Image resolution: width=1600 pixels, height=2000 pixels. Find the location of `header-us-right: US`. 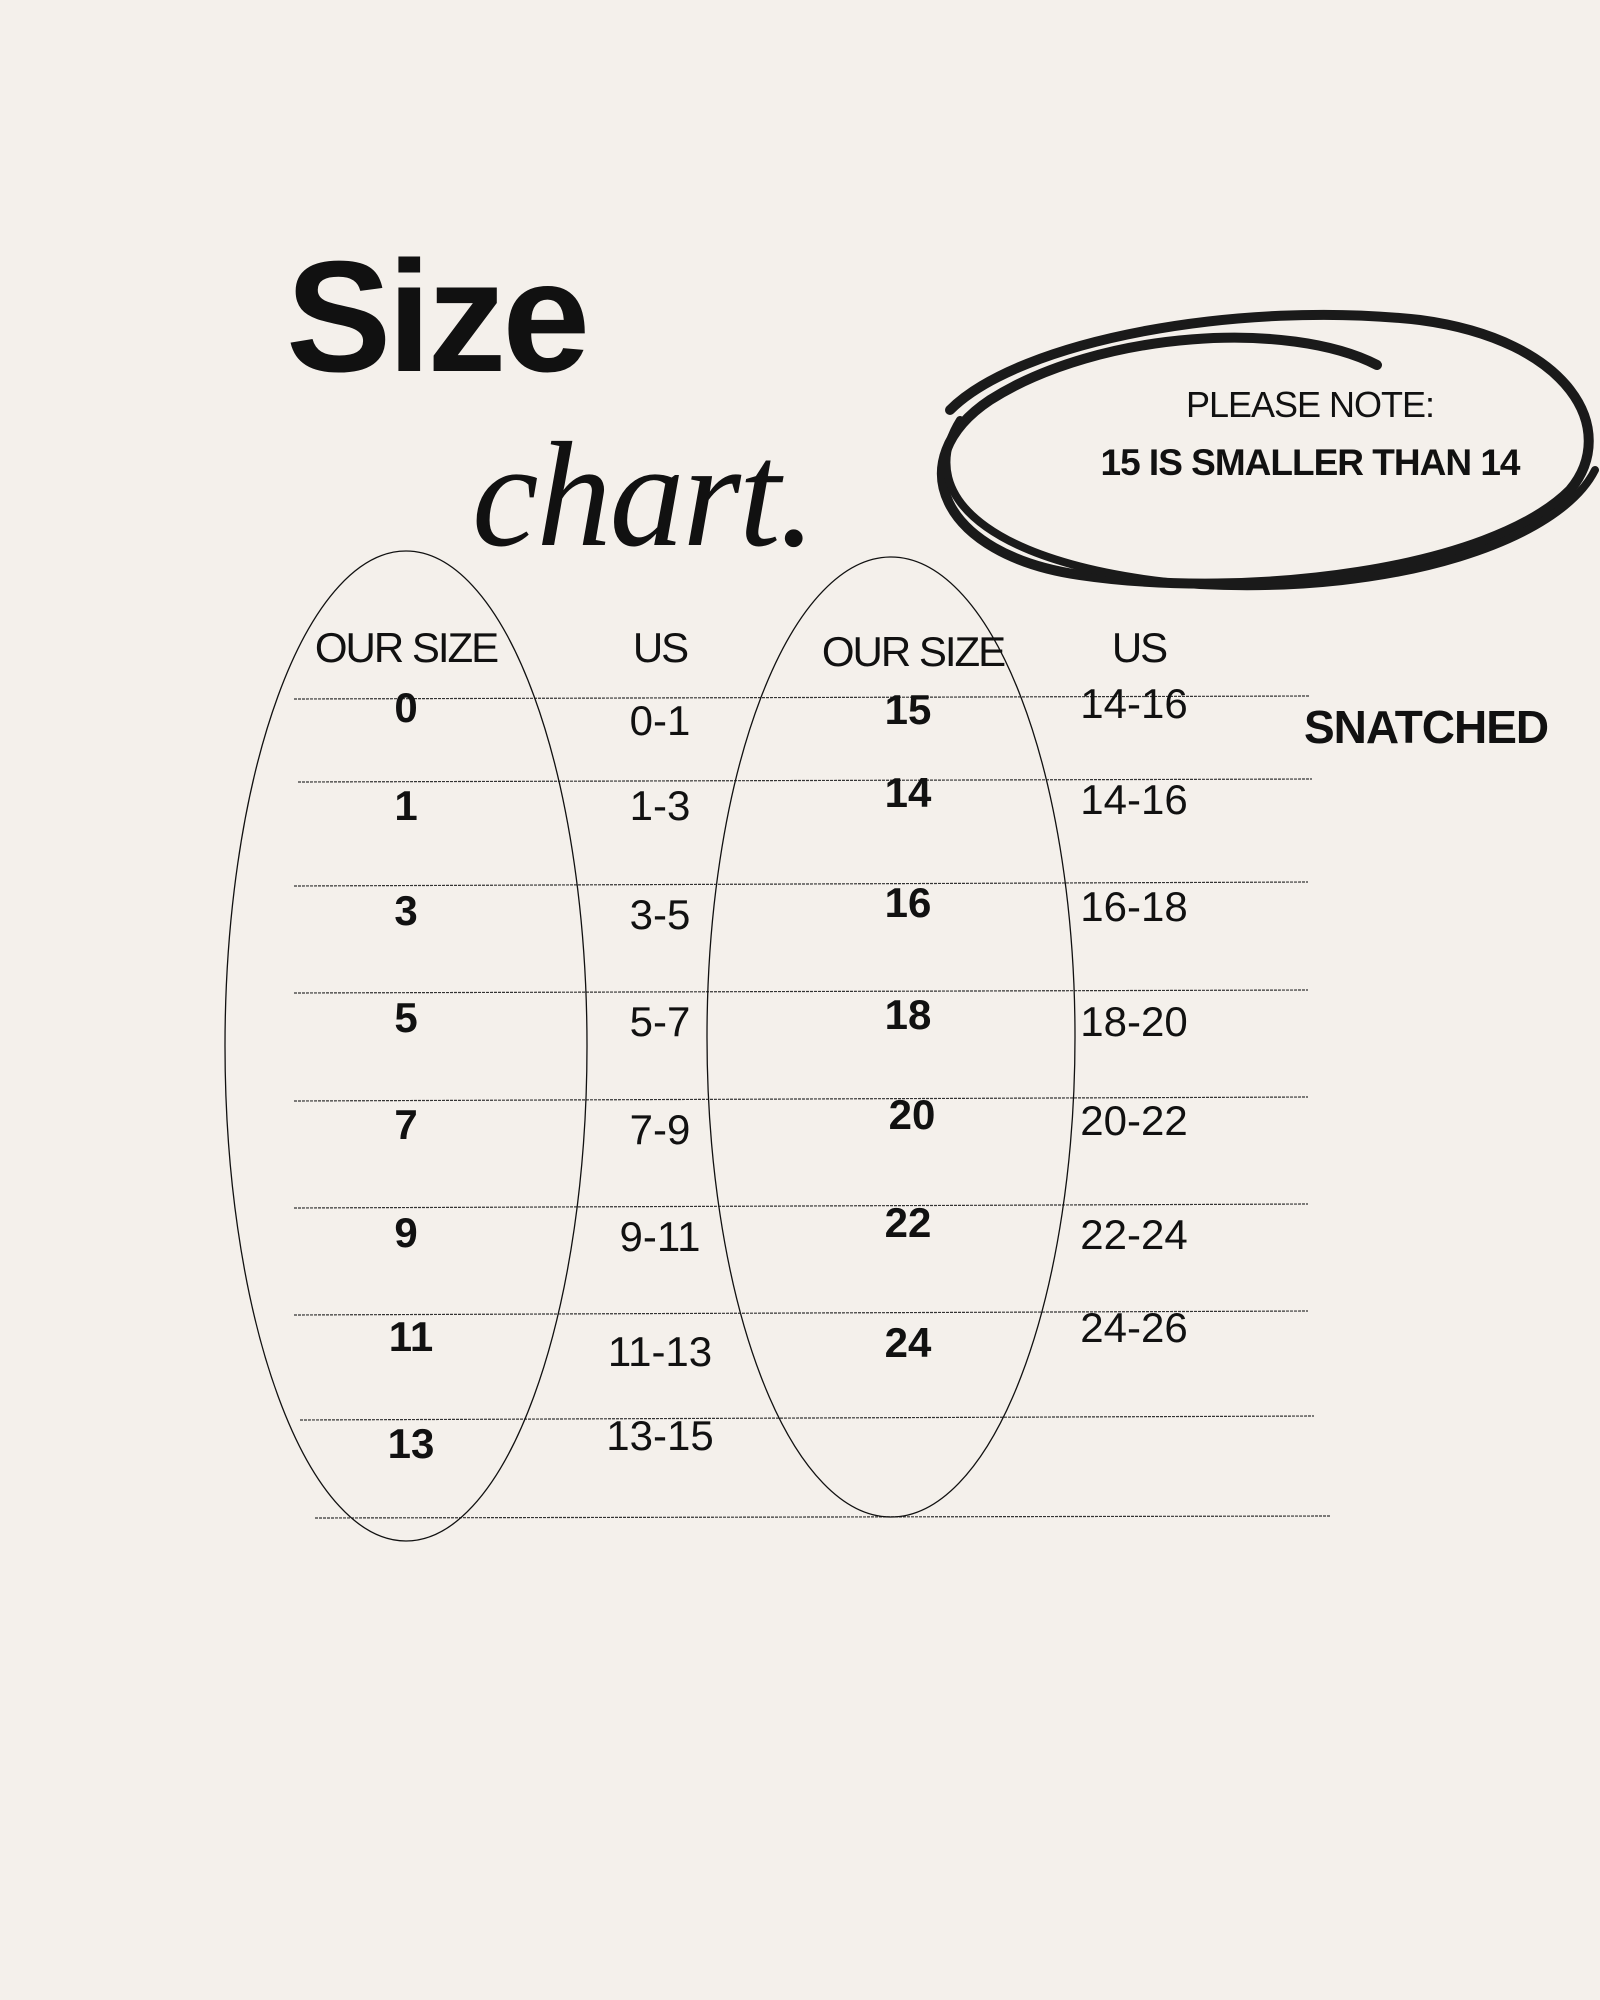

header-us-right: US is located at coordinates (1139, 647).